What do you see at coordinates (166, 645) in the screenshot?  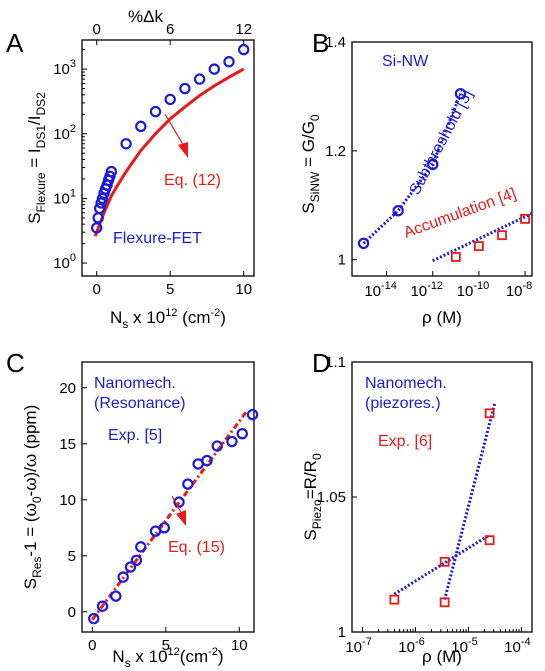 I see `panel-c-x-tick-label: 5` at bounding box center [166, 645].